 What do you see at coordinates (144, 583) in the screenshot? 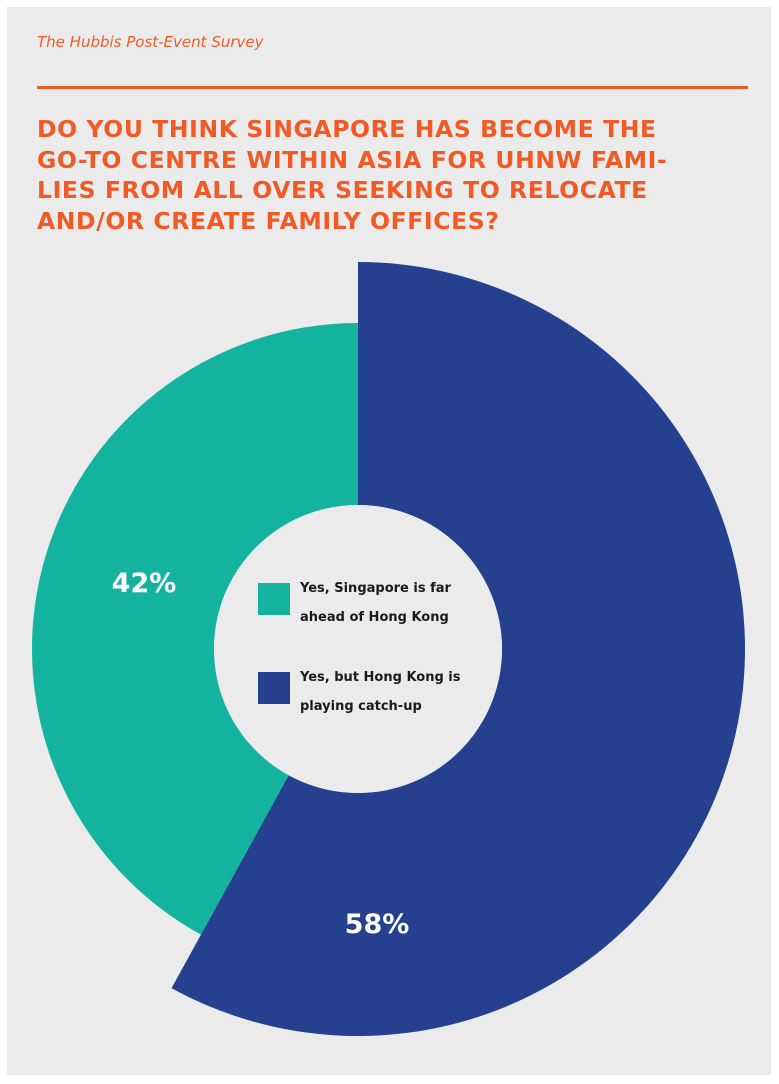
I see `slice-percent-label: 42%` at bounding box center [144, 583].